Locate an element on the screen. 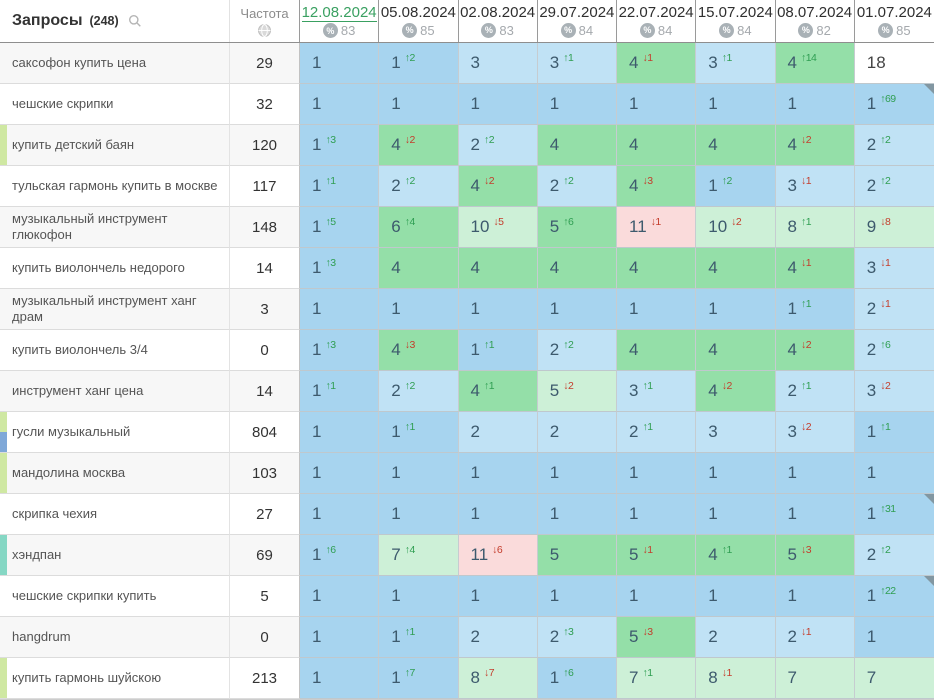 Image resolution: width=934 pixels, height=700 pixels. position-cell: 18 is located at coordinates (894, 63).